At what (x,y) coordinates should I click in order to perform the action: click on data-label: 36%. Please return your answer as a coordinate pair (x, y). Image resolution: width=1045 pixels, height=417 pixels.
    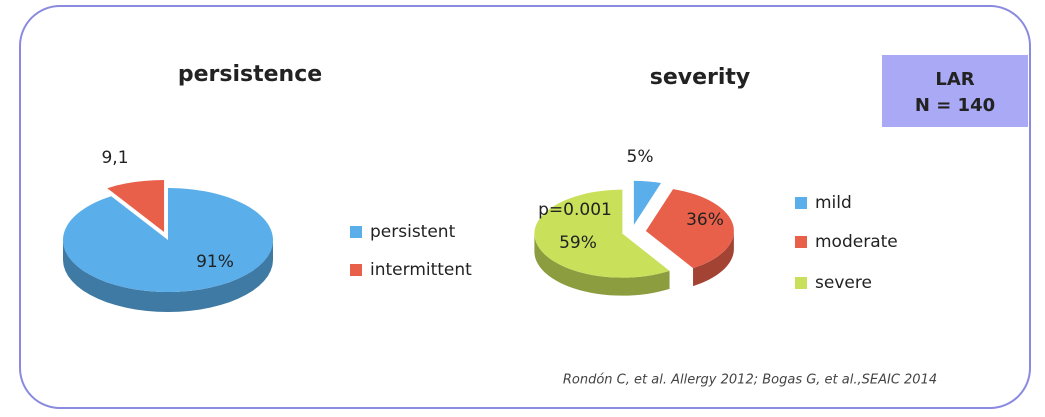
    Looking at the image, I should click on (705, 220).